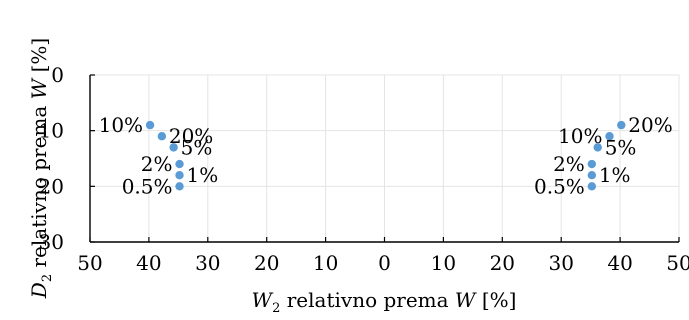  I want to click on y-axis-label: D2 relativno prema W [%], so click(41, 168).